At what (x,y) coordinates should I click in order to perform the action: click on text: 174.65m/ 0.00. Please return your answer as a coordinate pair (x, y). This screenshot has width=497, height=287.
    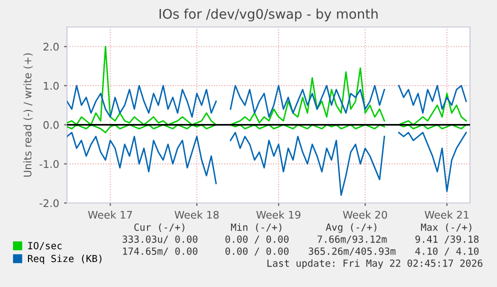
    Looking at the image, I should click on (160, 251).